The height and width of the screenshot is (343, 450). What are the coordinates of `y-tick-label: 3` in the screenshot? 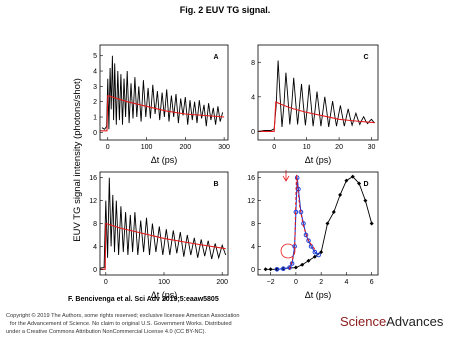 It's located at (95, 87).